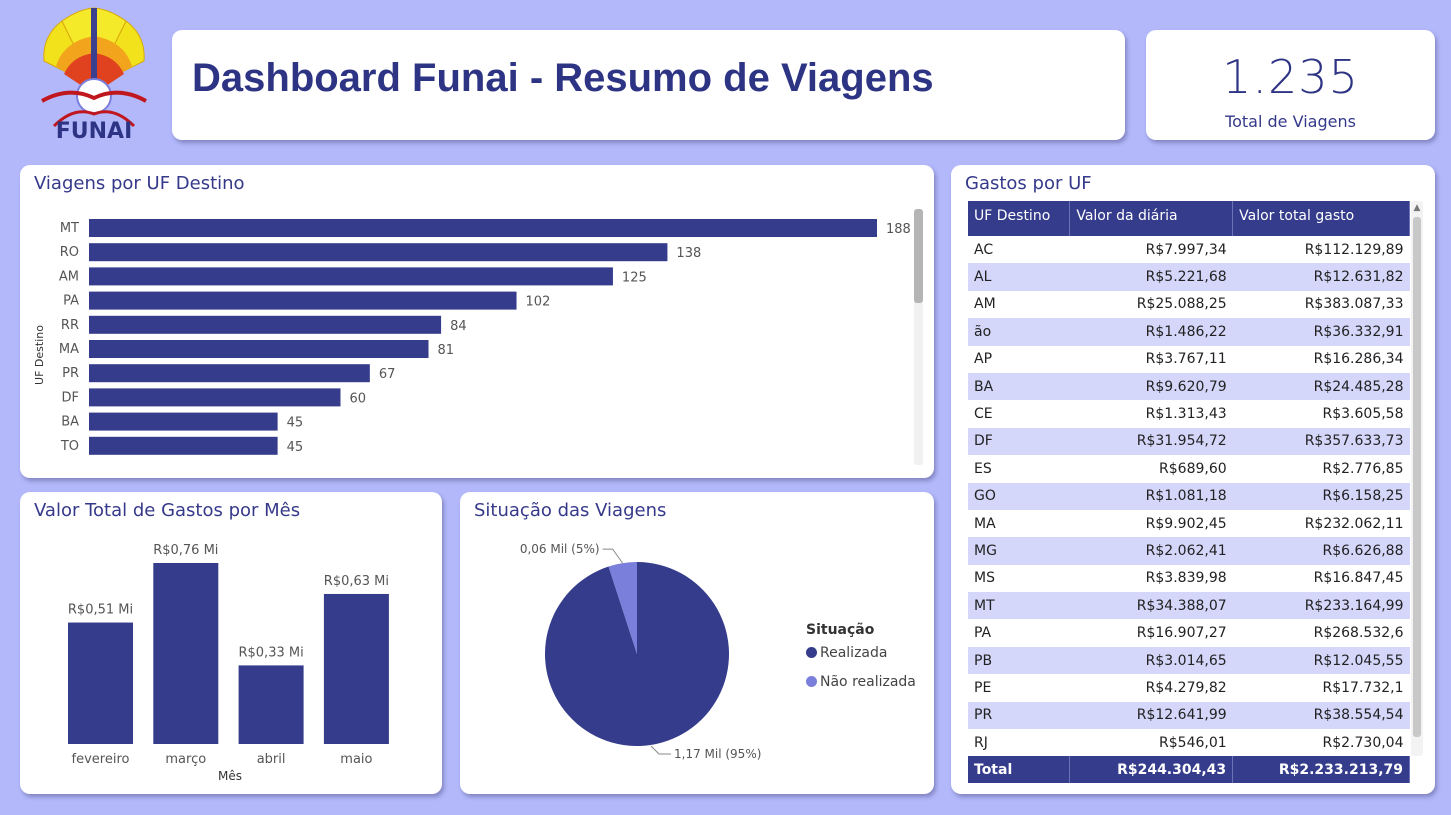 This screenshot has height=815, width=1451. I want to click on uf-chart-scrollbar, so click(918, 337).